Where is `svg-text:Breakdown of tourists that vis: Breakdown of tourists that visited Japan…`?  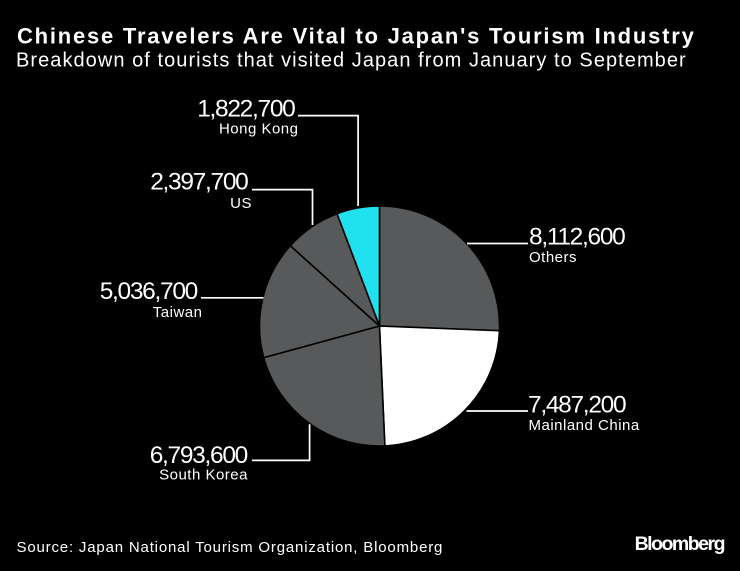
svg-text:Breakdown of tourists that vis: Breakdown of tourists that visited Japan… is located at coordinates (351, 61).